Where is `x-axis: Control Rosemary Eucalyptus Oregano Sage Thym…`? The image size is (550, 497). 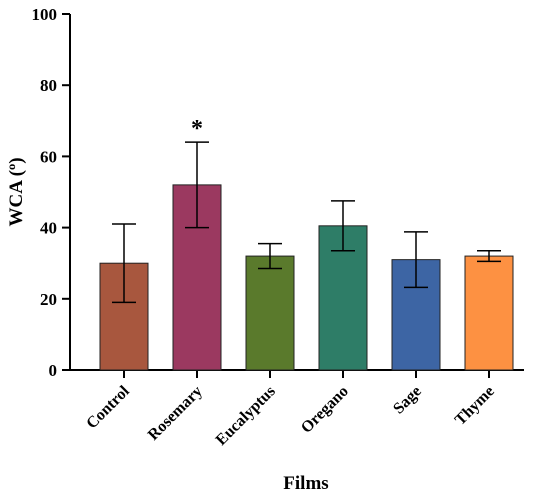
x-axis: Control Rosemary Eucalyptus Oregano Sage Thym… is located at coordinates (297, 409).